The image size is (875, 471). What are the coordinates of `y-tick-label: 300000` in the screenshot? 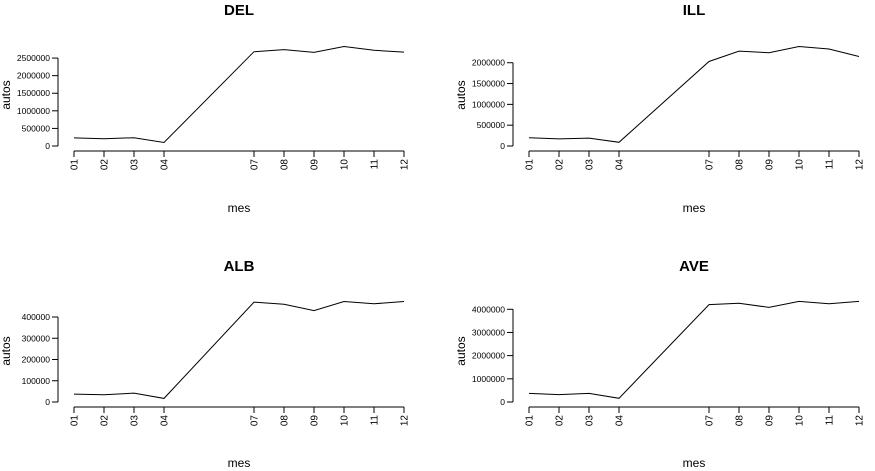 It's located at (36, 338).